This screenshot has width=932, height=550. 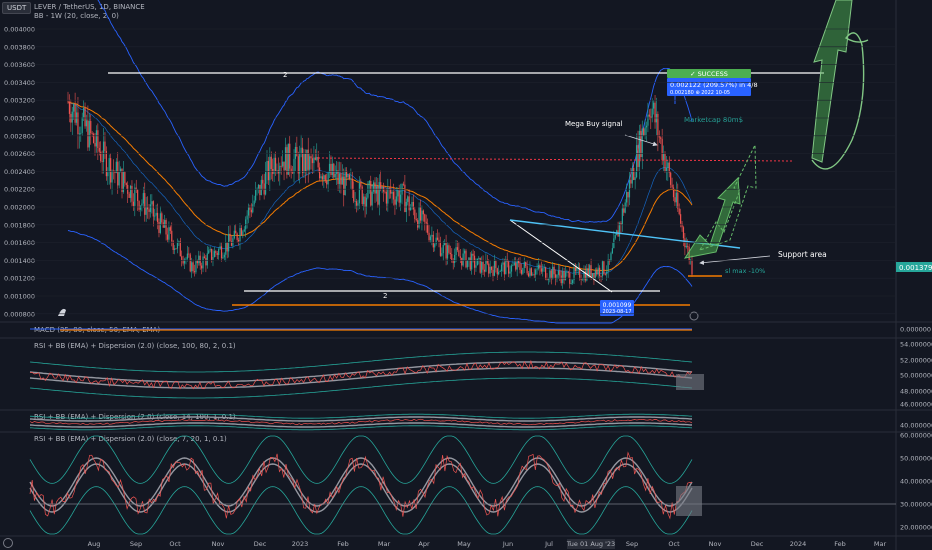 I want to click on price-tick-label: 0.002800, so click(x=19, y=136).